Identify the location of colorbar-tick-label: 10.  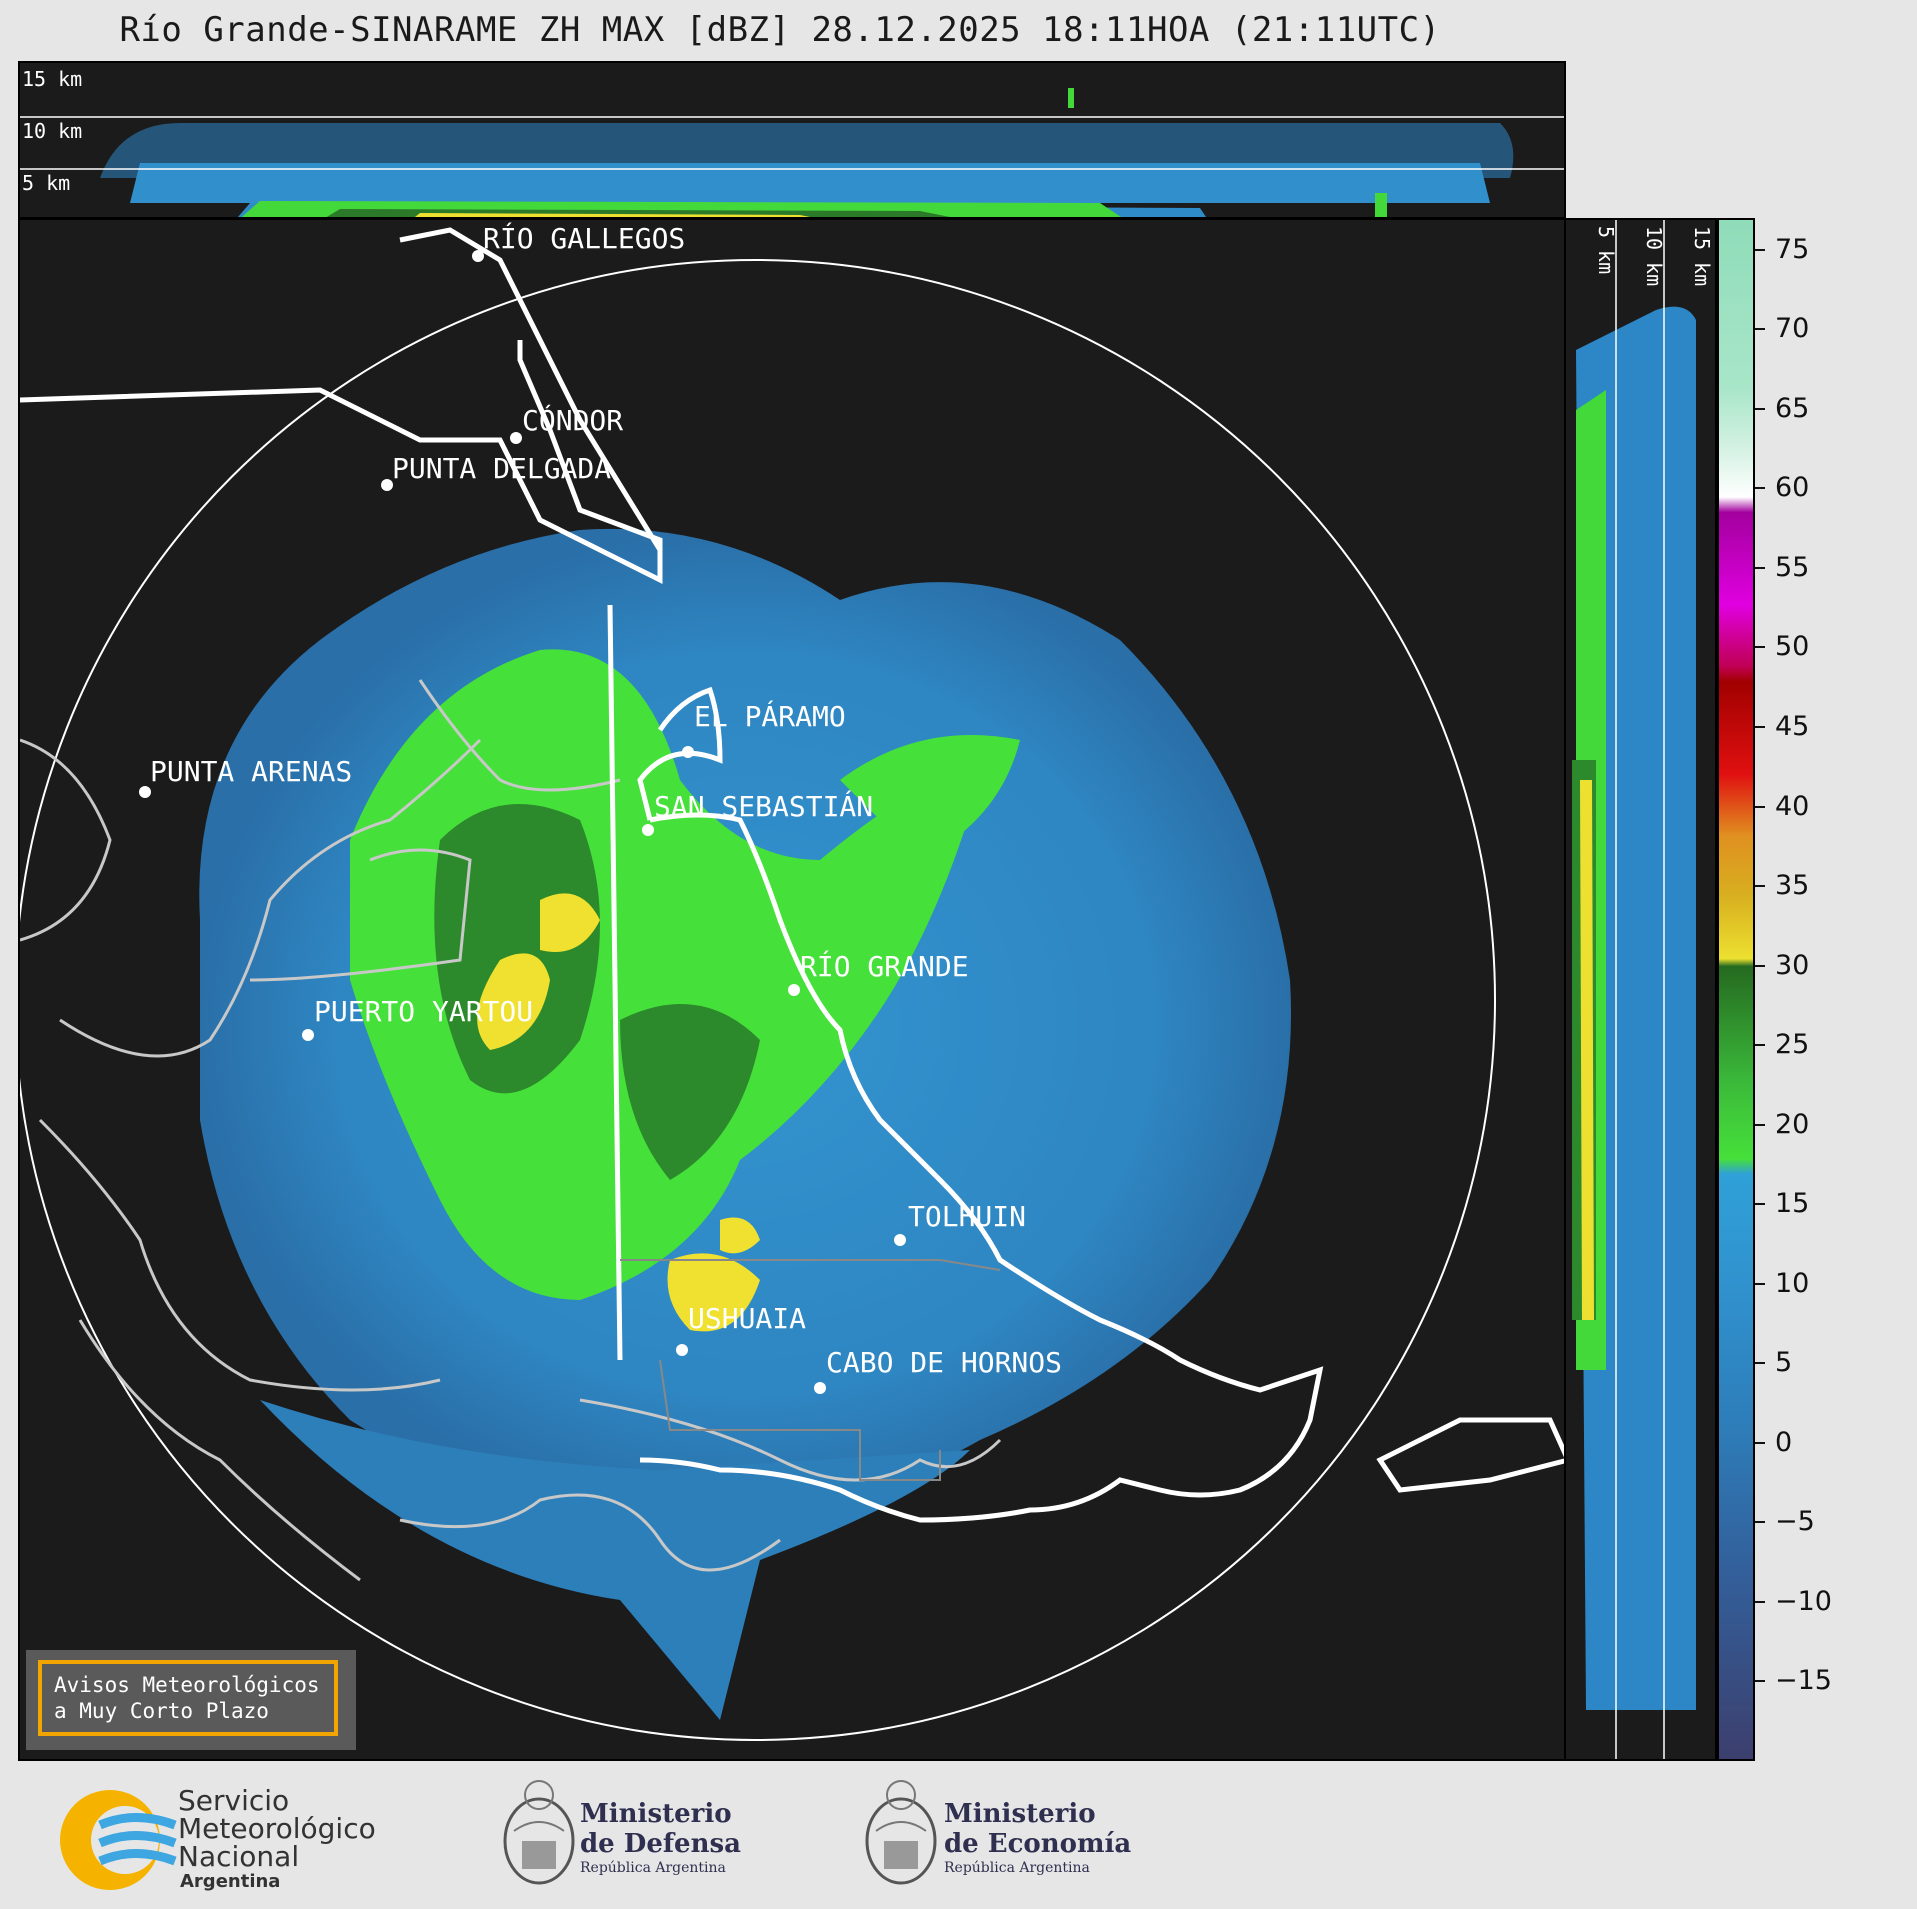
(1792, 1283).